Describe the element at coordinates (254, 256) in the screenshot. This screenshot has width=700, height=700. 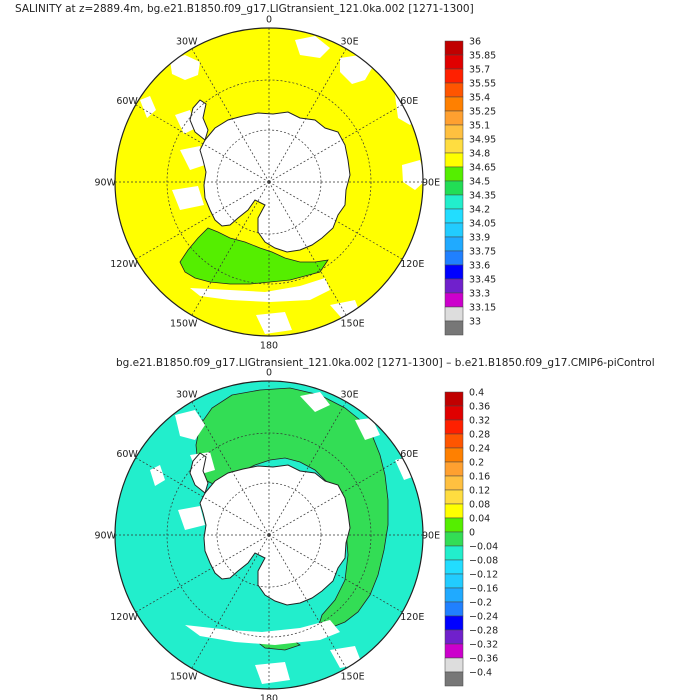
I see `panel-1-anomaly-region` at that location.